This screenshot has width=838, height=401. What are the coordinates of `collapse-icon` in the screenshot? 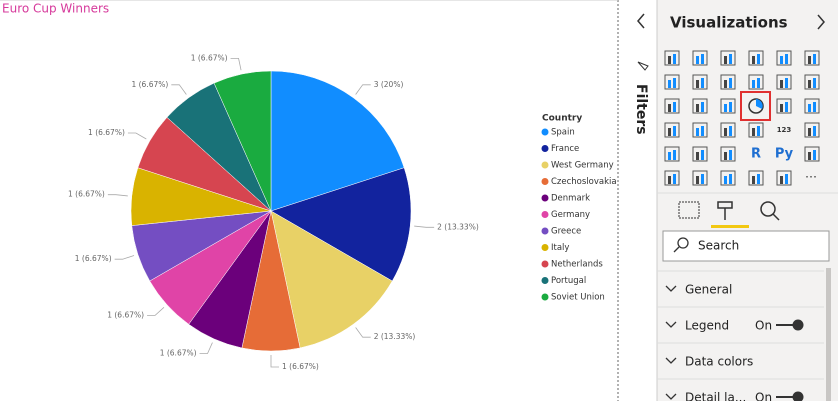 It's located at (641, 21).